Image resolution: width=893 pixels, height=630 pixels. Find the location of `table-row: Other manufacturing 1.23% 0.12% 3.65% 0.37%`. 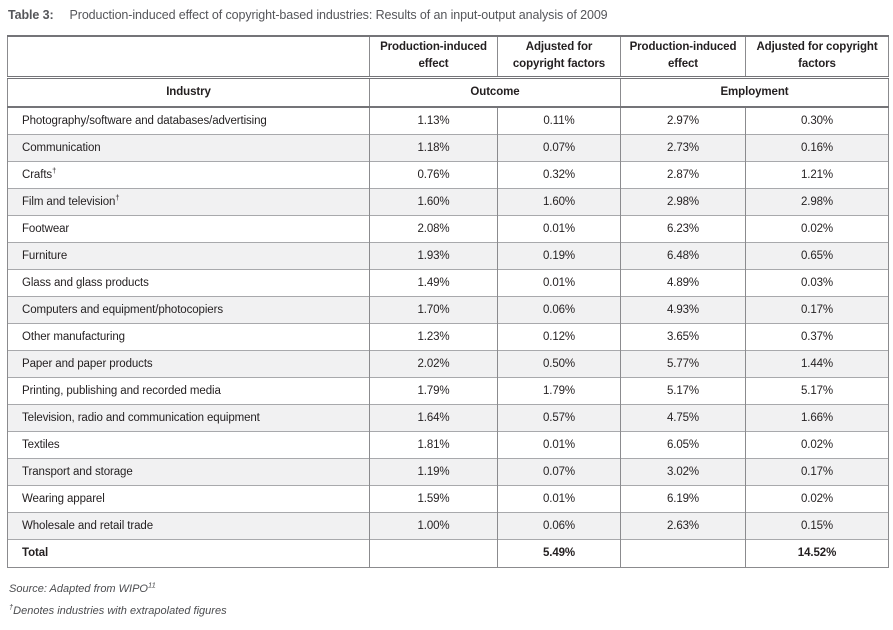

table-row: Other manufacturing 1.23% 0.12% 3.65% 0.37% is located at coordinates (448, 336).